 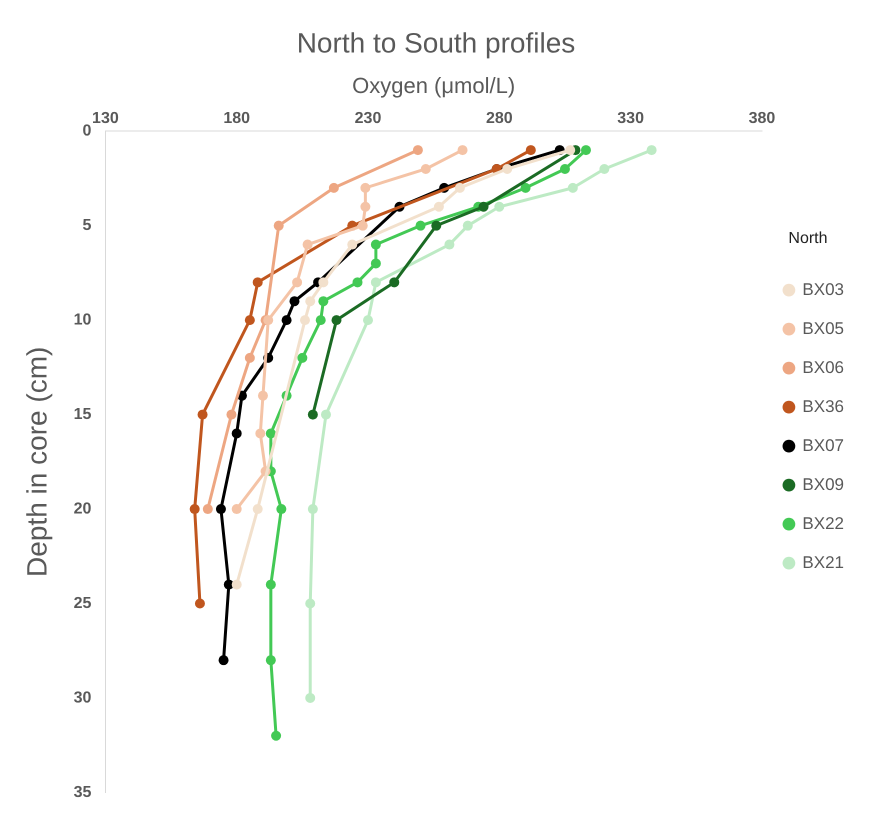 What do you see at coordinates (83, 697) in the screenshot?
I see `y-tick-label: 30` at bounding box center [83, 697].